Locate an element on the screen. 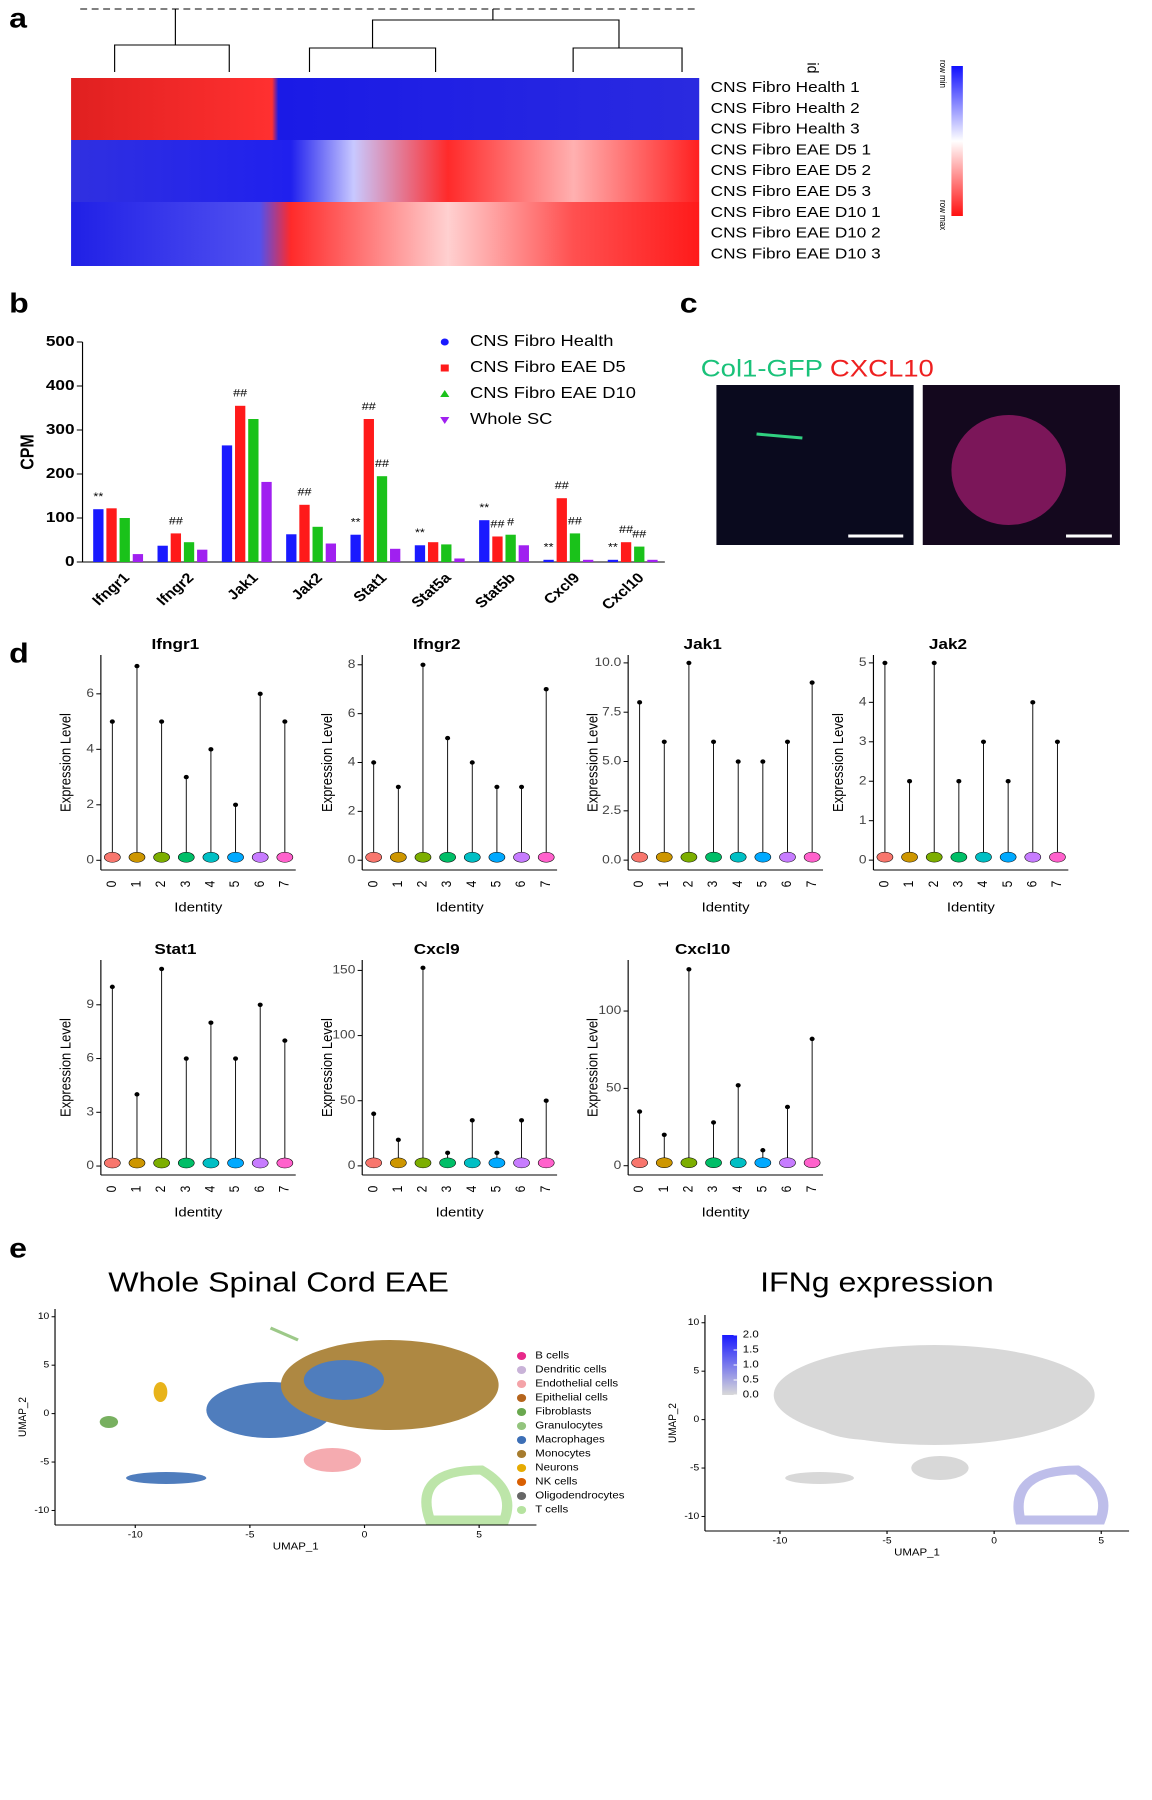  legend-label: Fibroblasts is located at coordinates (563, 1411).